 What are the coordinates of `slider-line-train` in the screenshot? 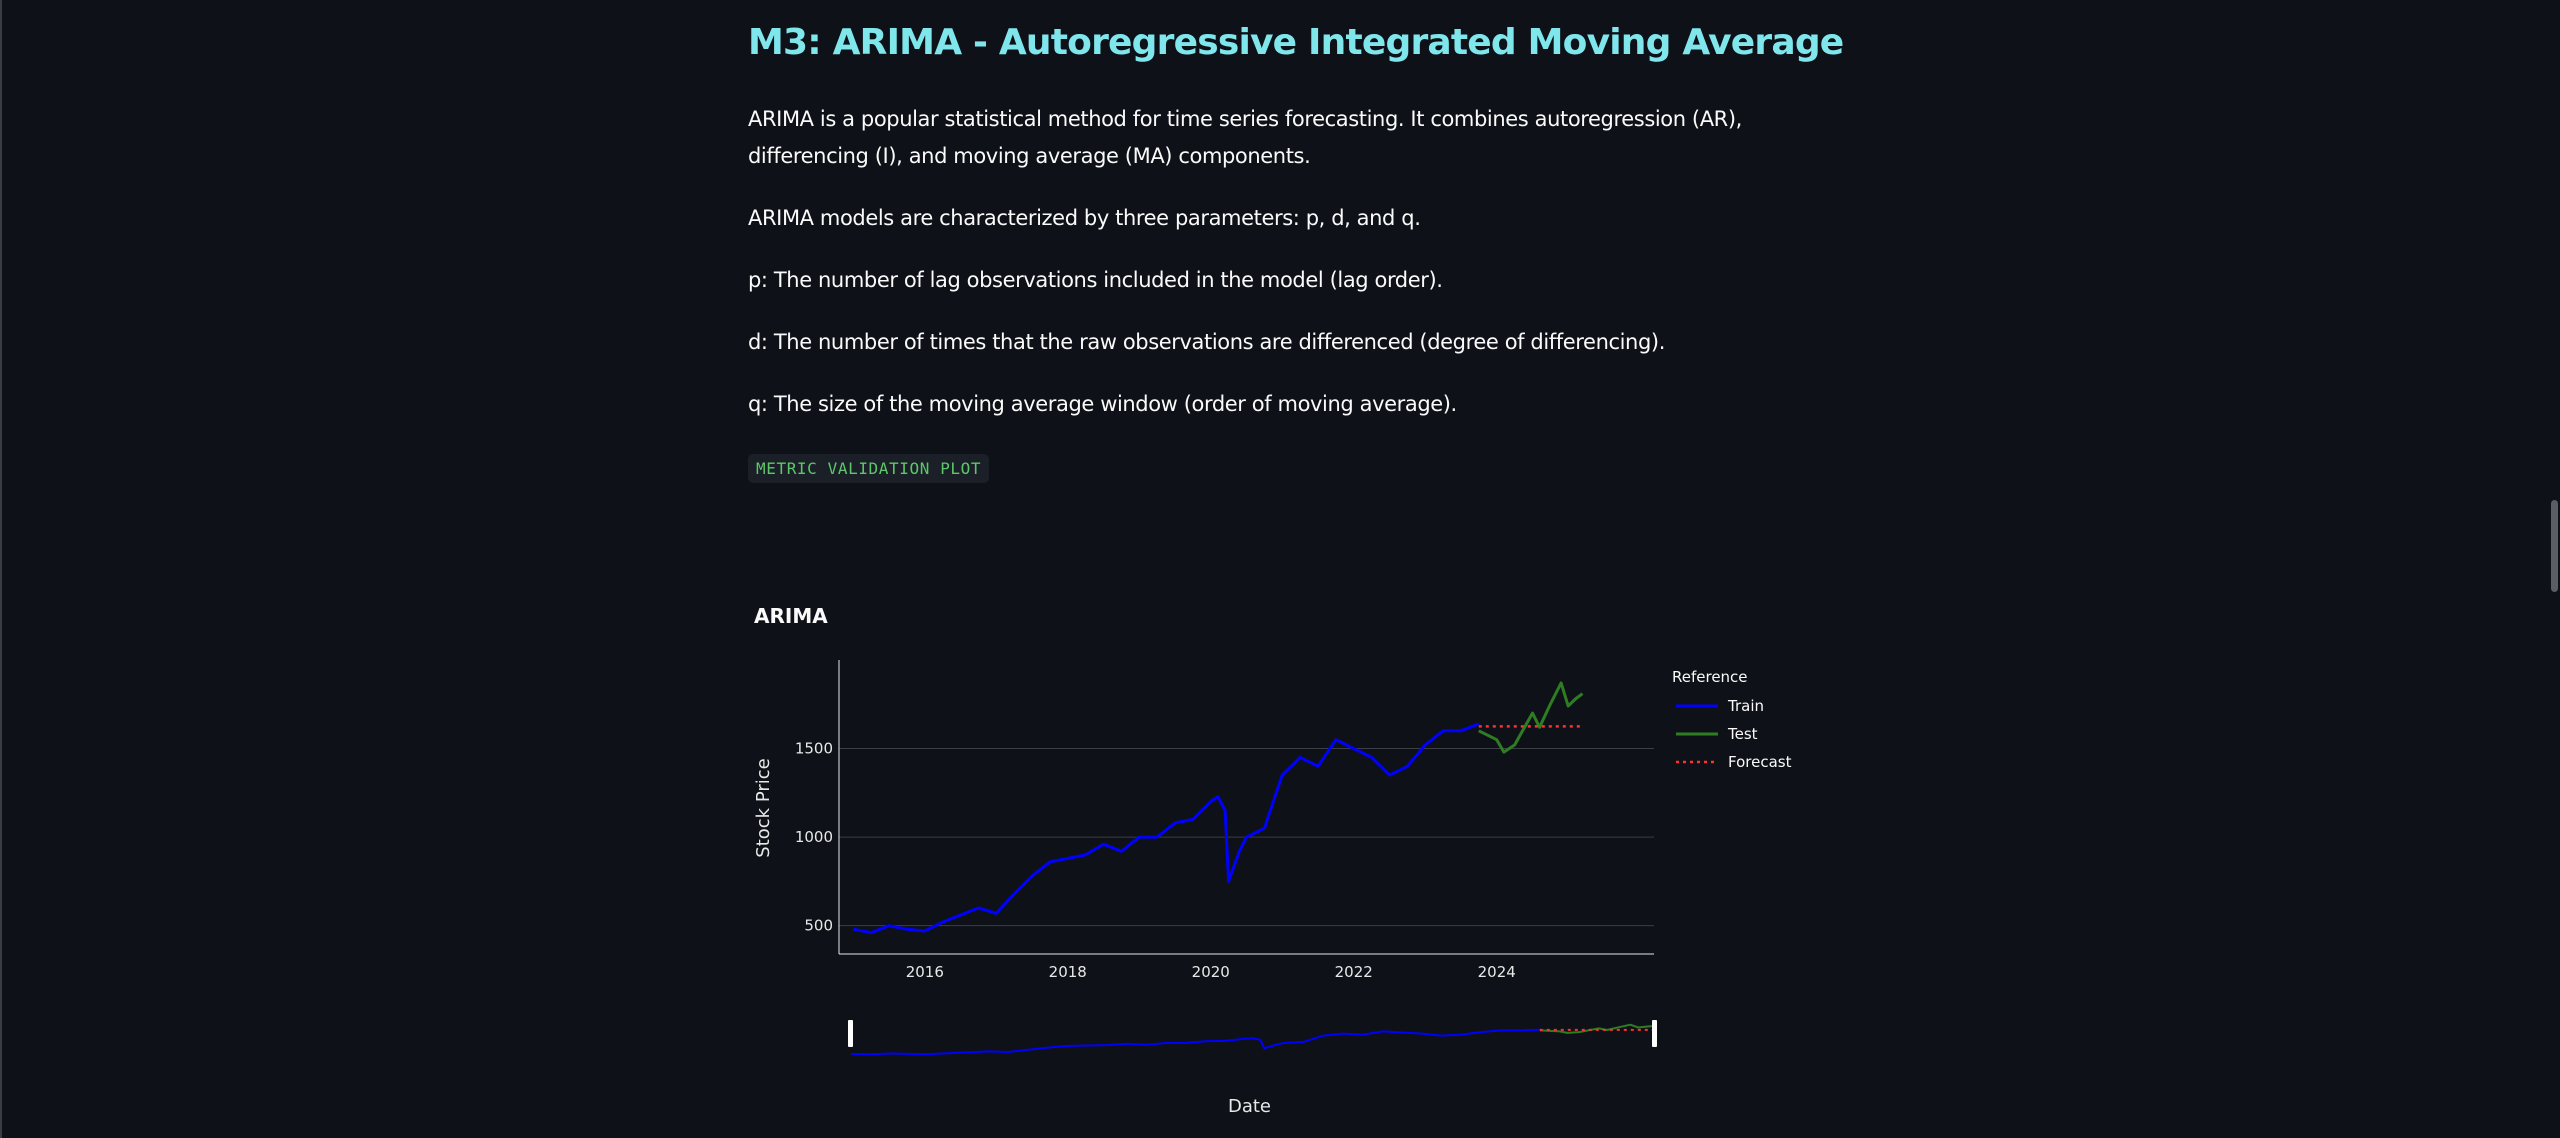 It's located at (1195, 1042).